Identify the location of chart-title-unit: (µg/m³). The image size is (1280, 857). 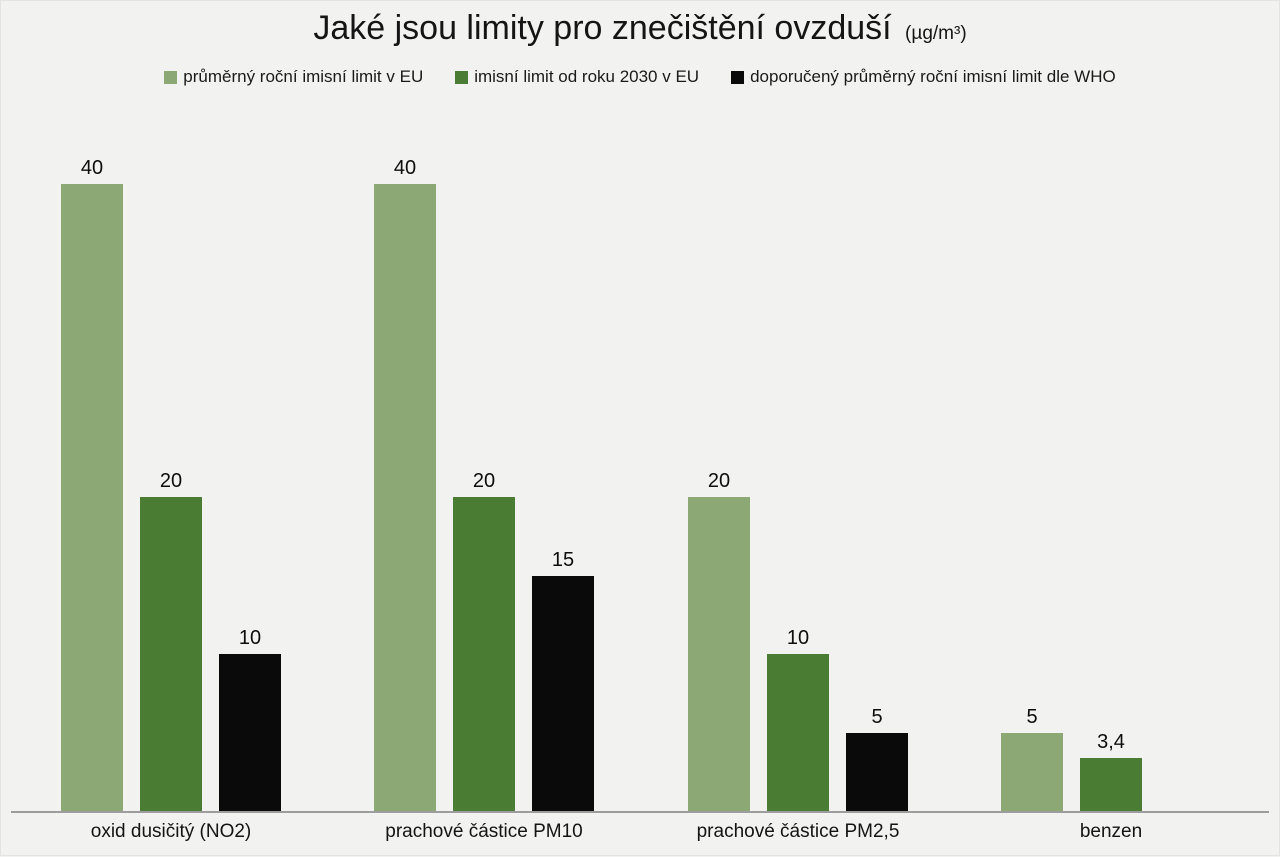
(936, 33).